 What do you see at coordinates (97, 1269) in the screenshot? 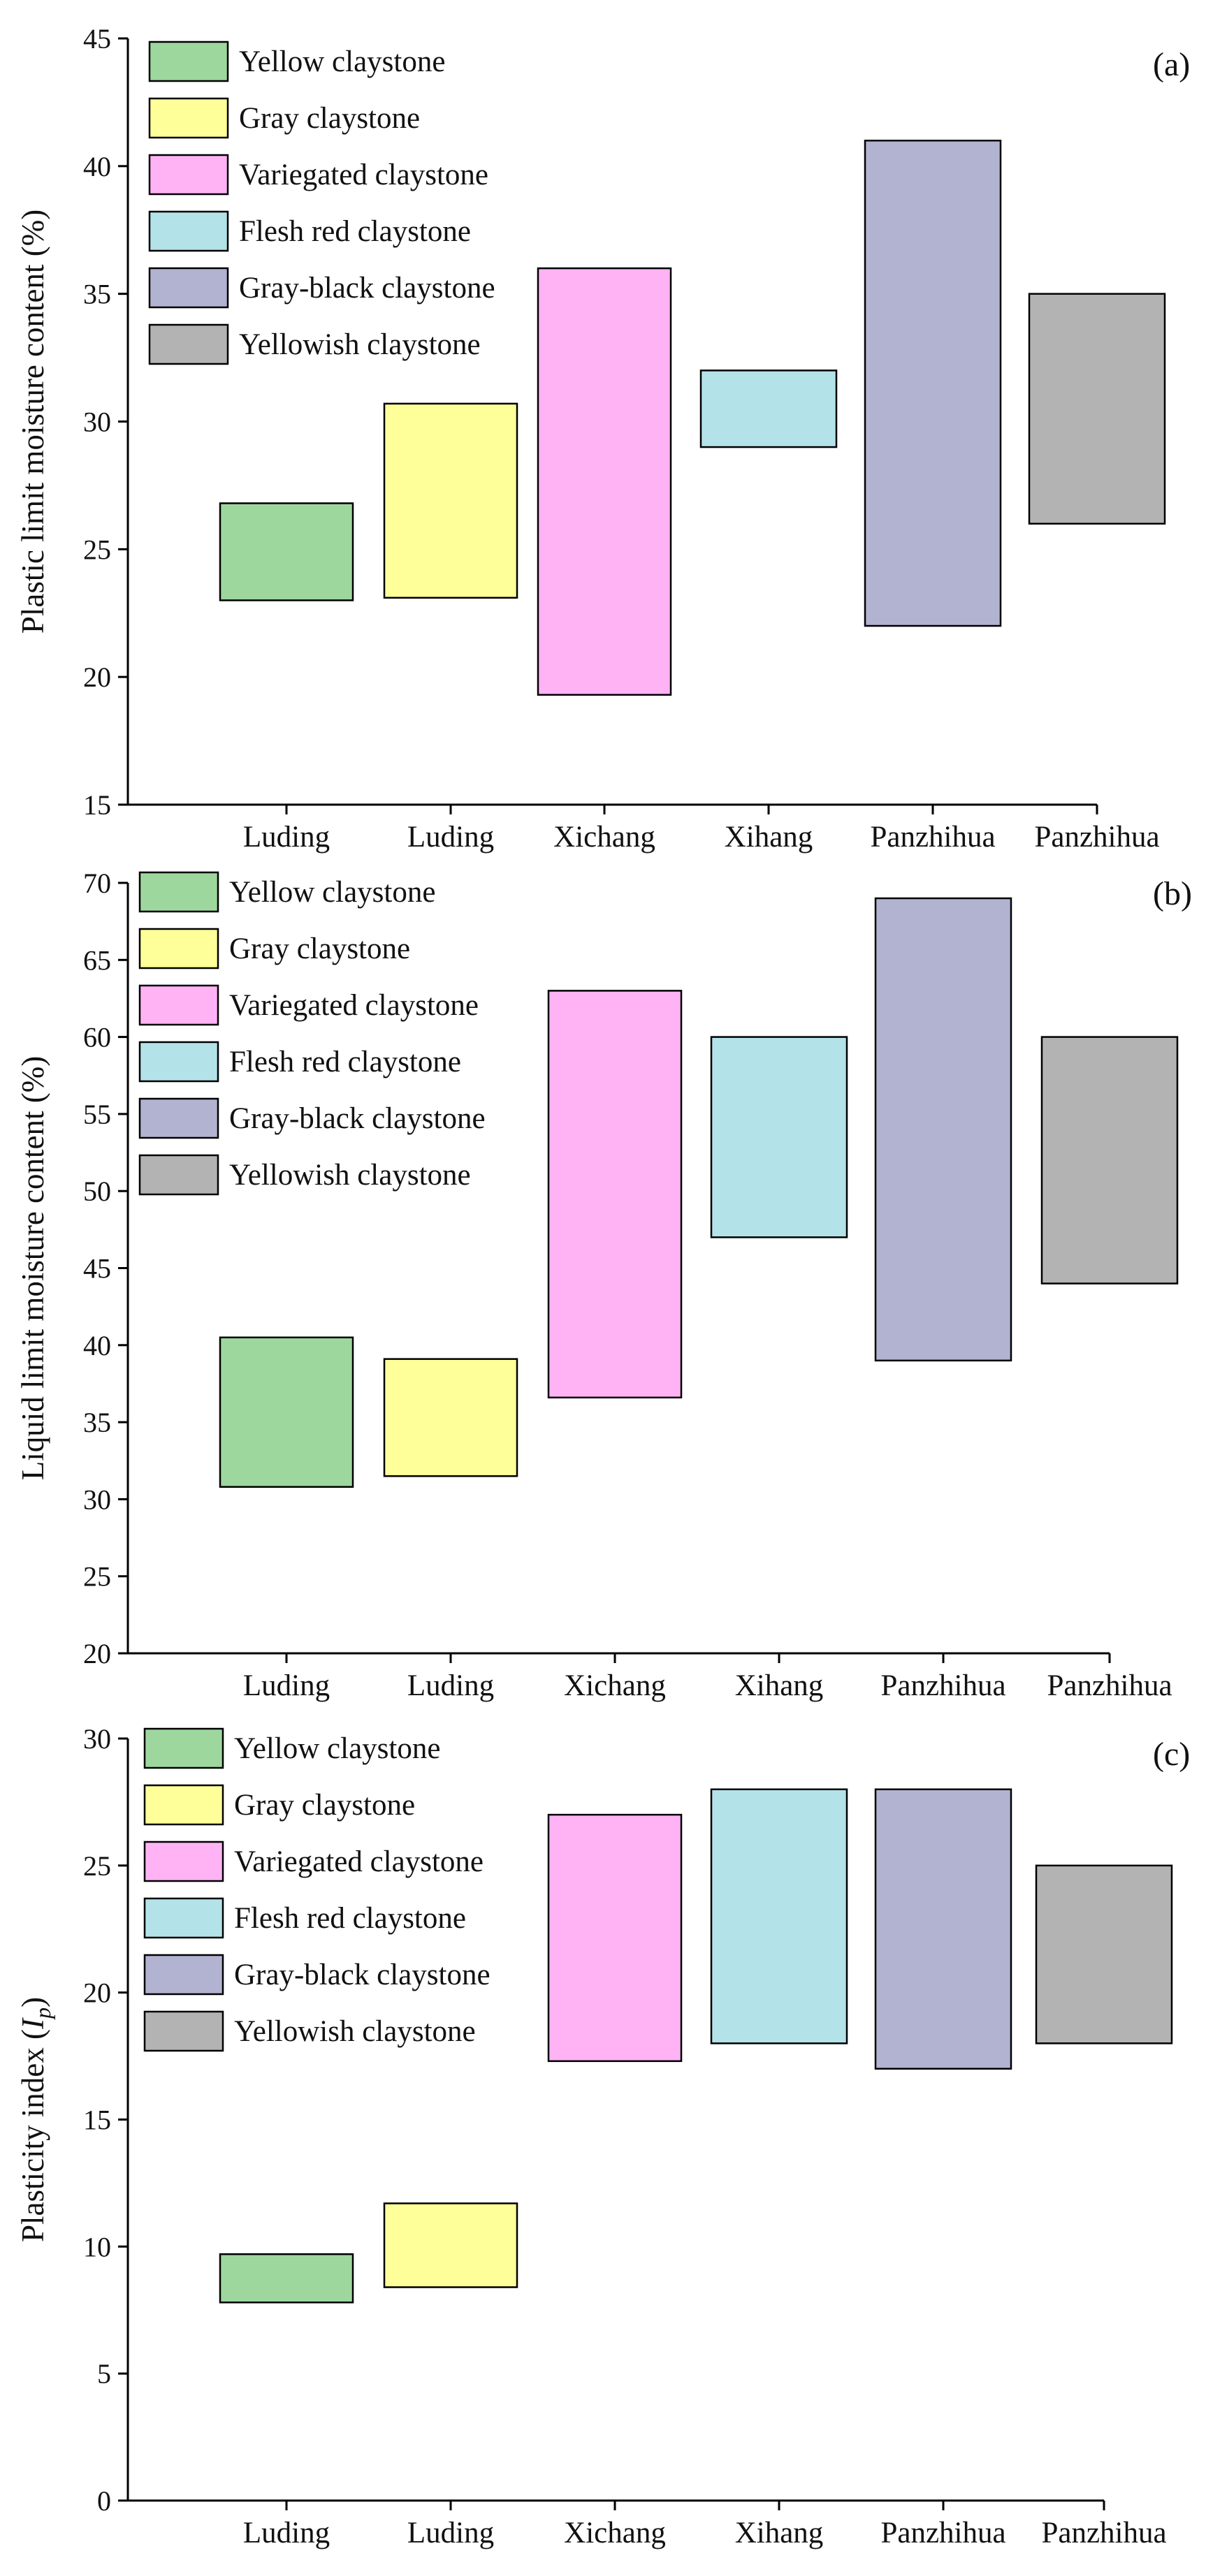
I see `y-tick-label: 45` at bounding box center [97, 1269].